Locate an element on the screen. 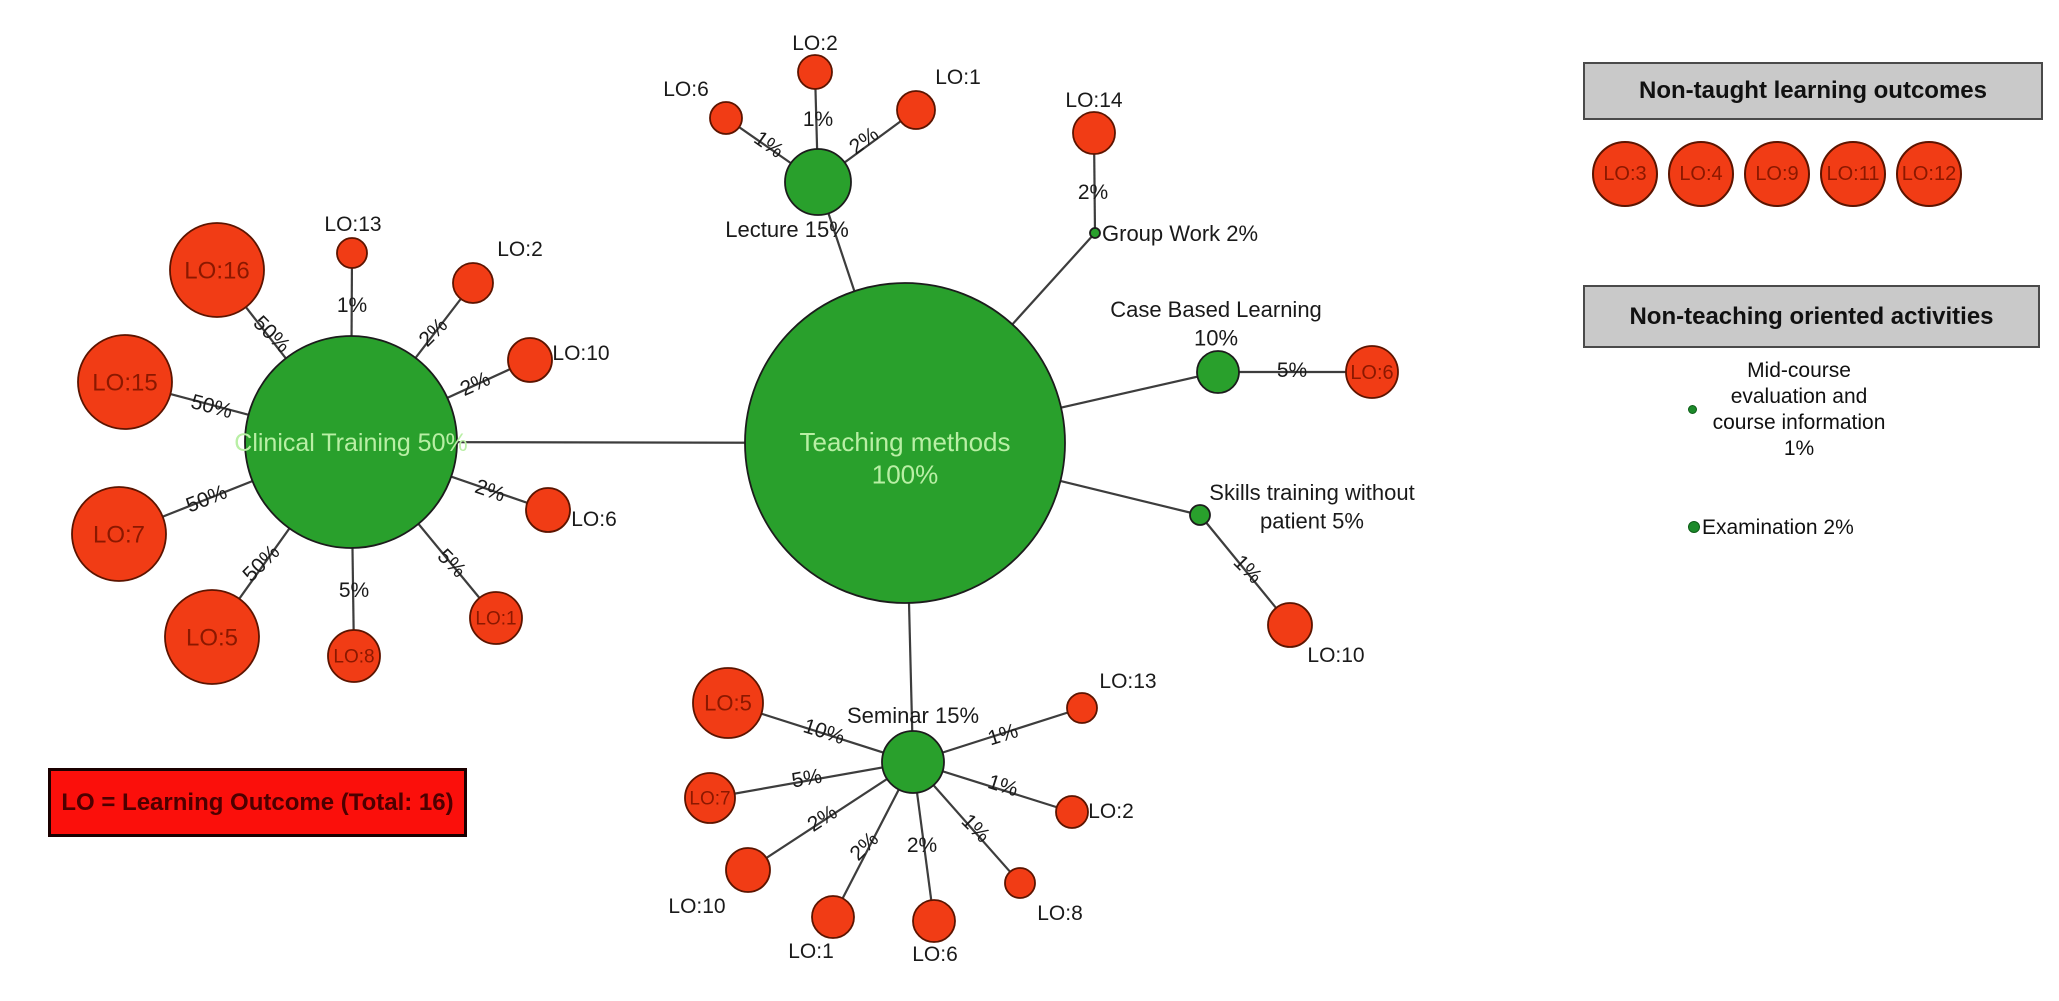 The image size is (2059, 1001). edge-label-clinical-c_lo10: 2% is located at coordinates (475, 384).